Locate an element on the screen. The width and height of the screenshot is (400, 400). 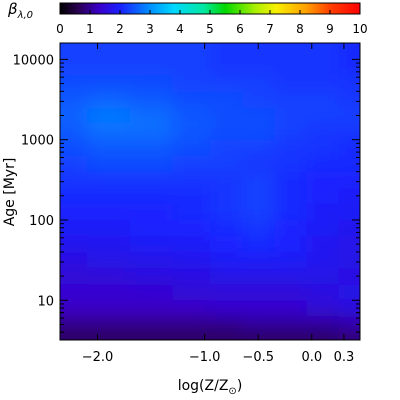
x-tick-label: 0.0 is located at coordinates (311, 357).